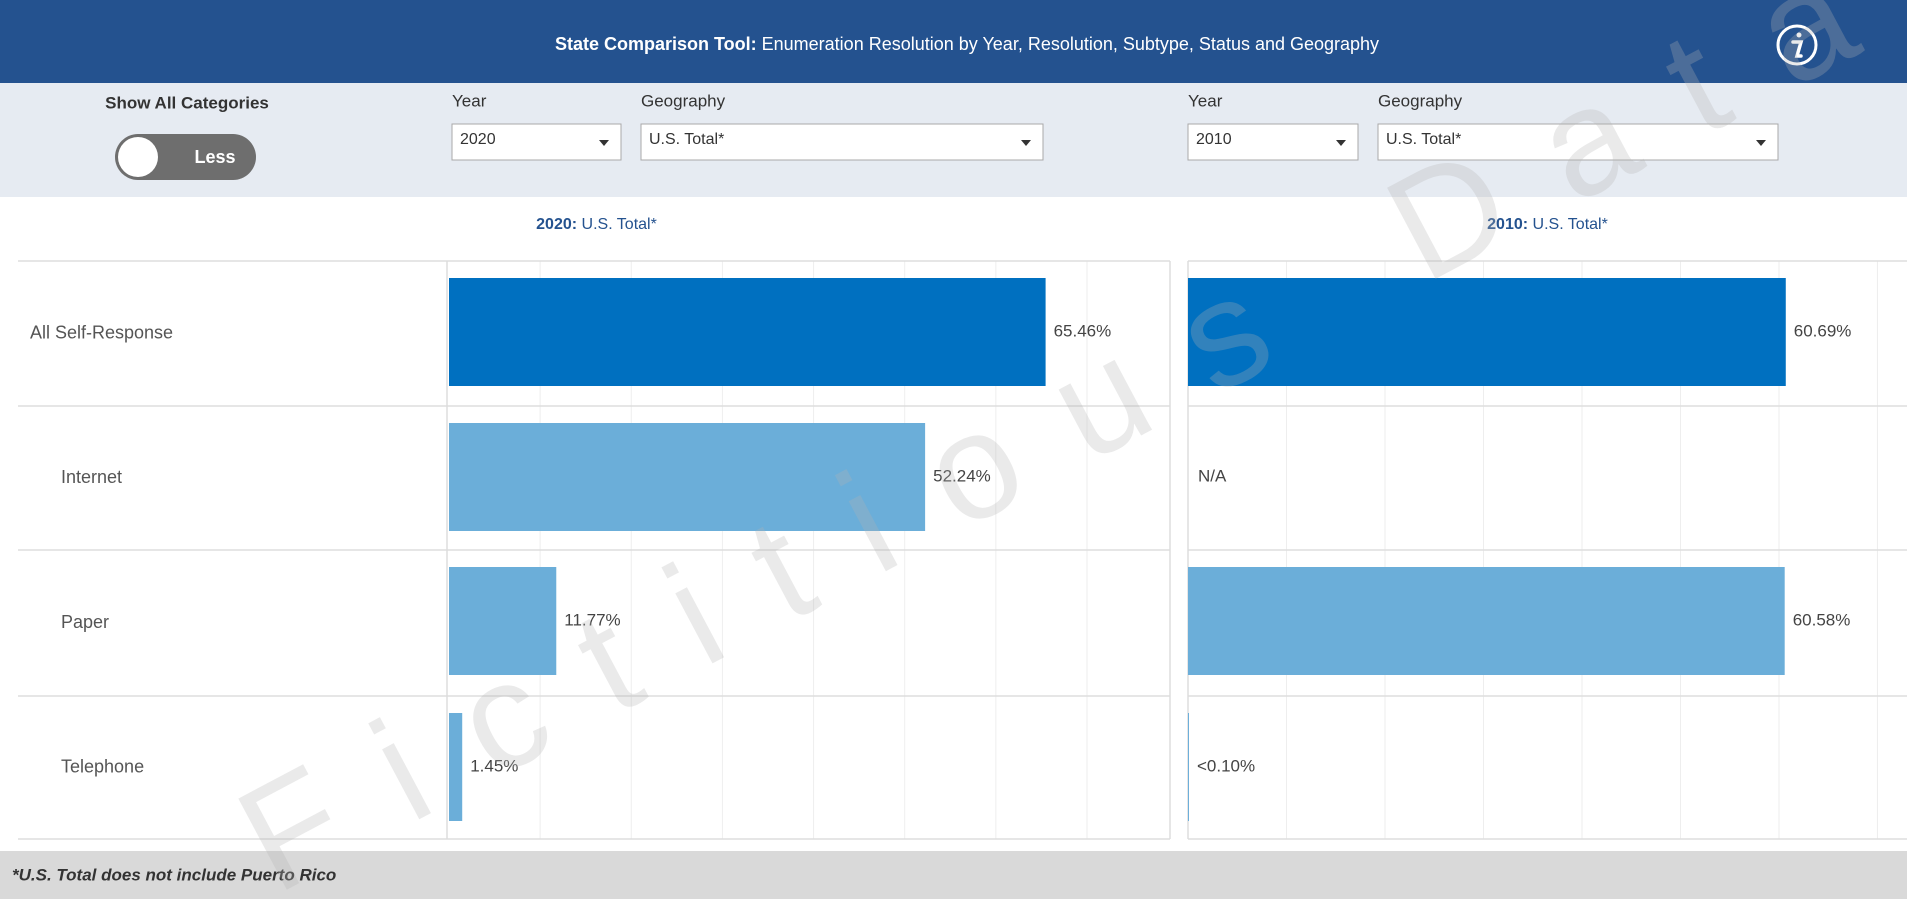 The height and width of the screenshot is (899, 1907). What do you see at coordinates (1226, 765) in the screenshot?
I see `value-label: <0.10%` at bounding box center [1226, 765].